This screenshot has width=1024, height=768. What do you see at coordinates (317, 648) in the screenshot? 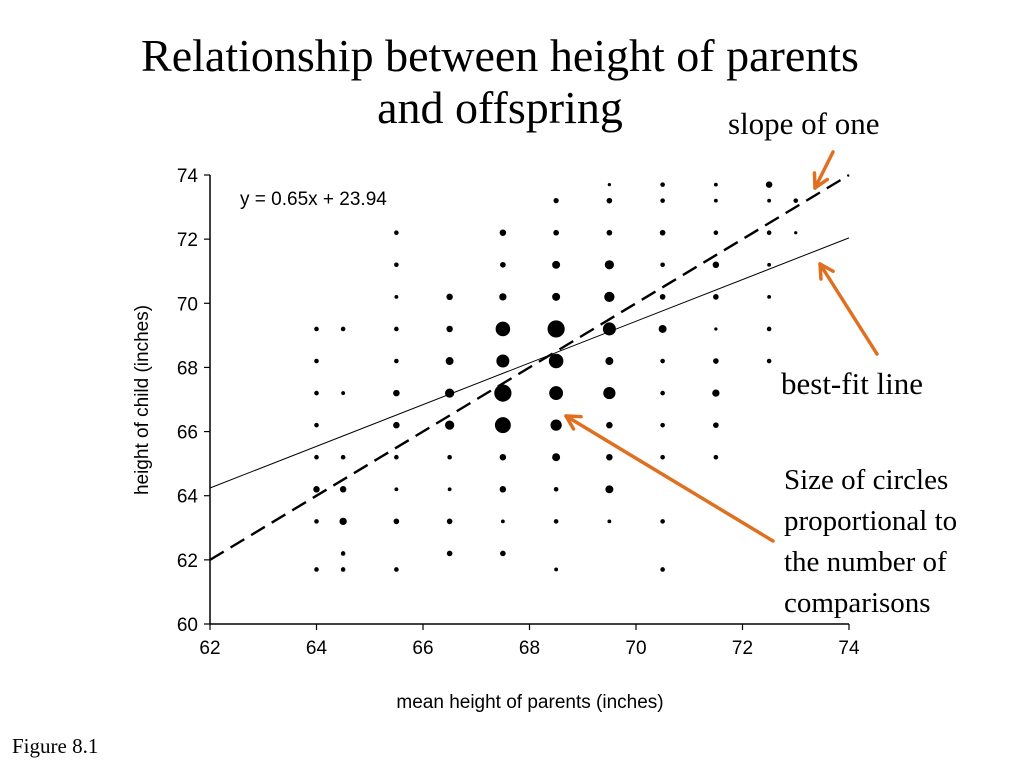
I see `x-tick-label: 64` at bounding box center [317, 648].